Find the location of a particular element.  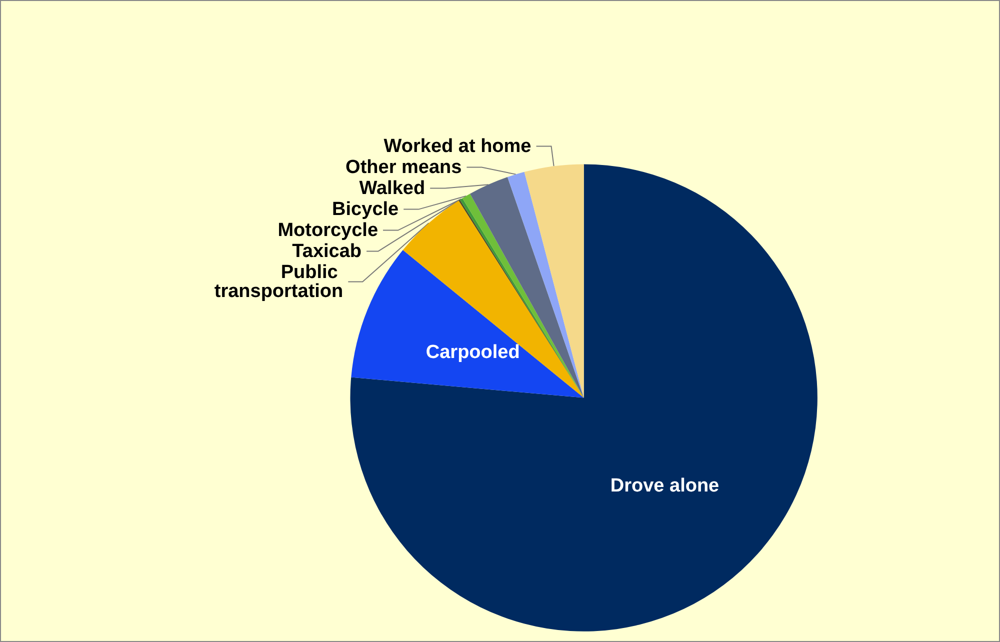

slice-label: Carpooled is located at coordinates (473, 353).